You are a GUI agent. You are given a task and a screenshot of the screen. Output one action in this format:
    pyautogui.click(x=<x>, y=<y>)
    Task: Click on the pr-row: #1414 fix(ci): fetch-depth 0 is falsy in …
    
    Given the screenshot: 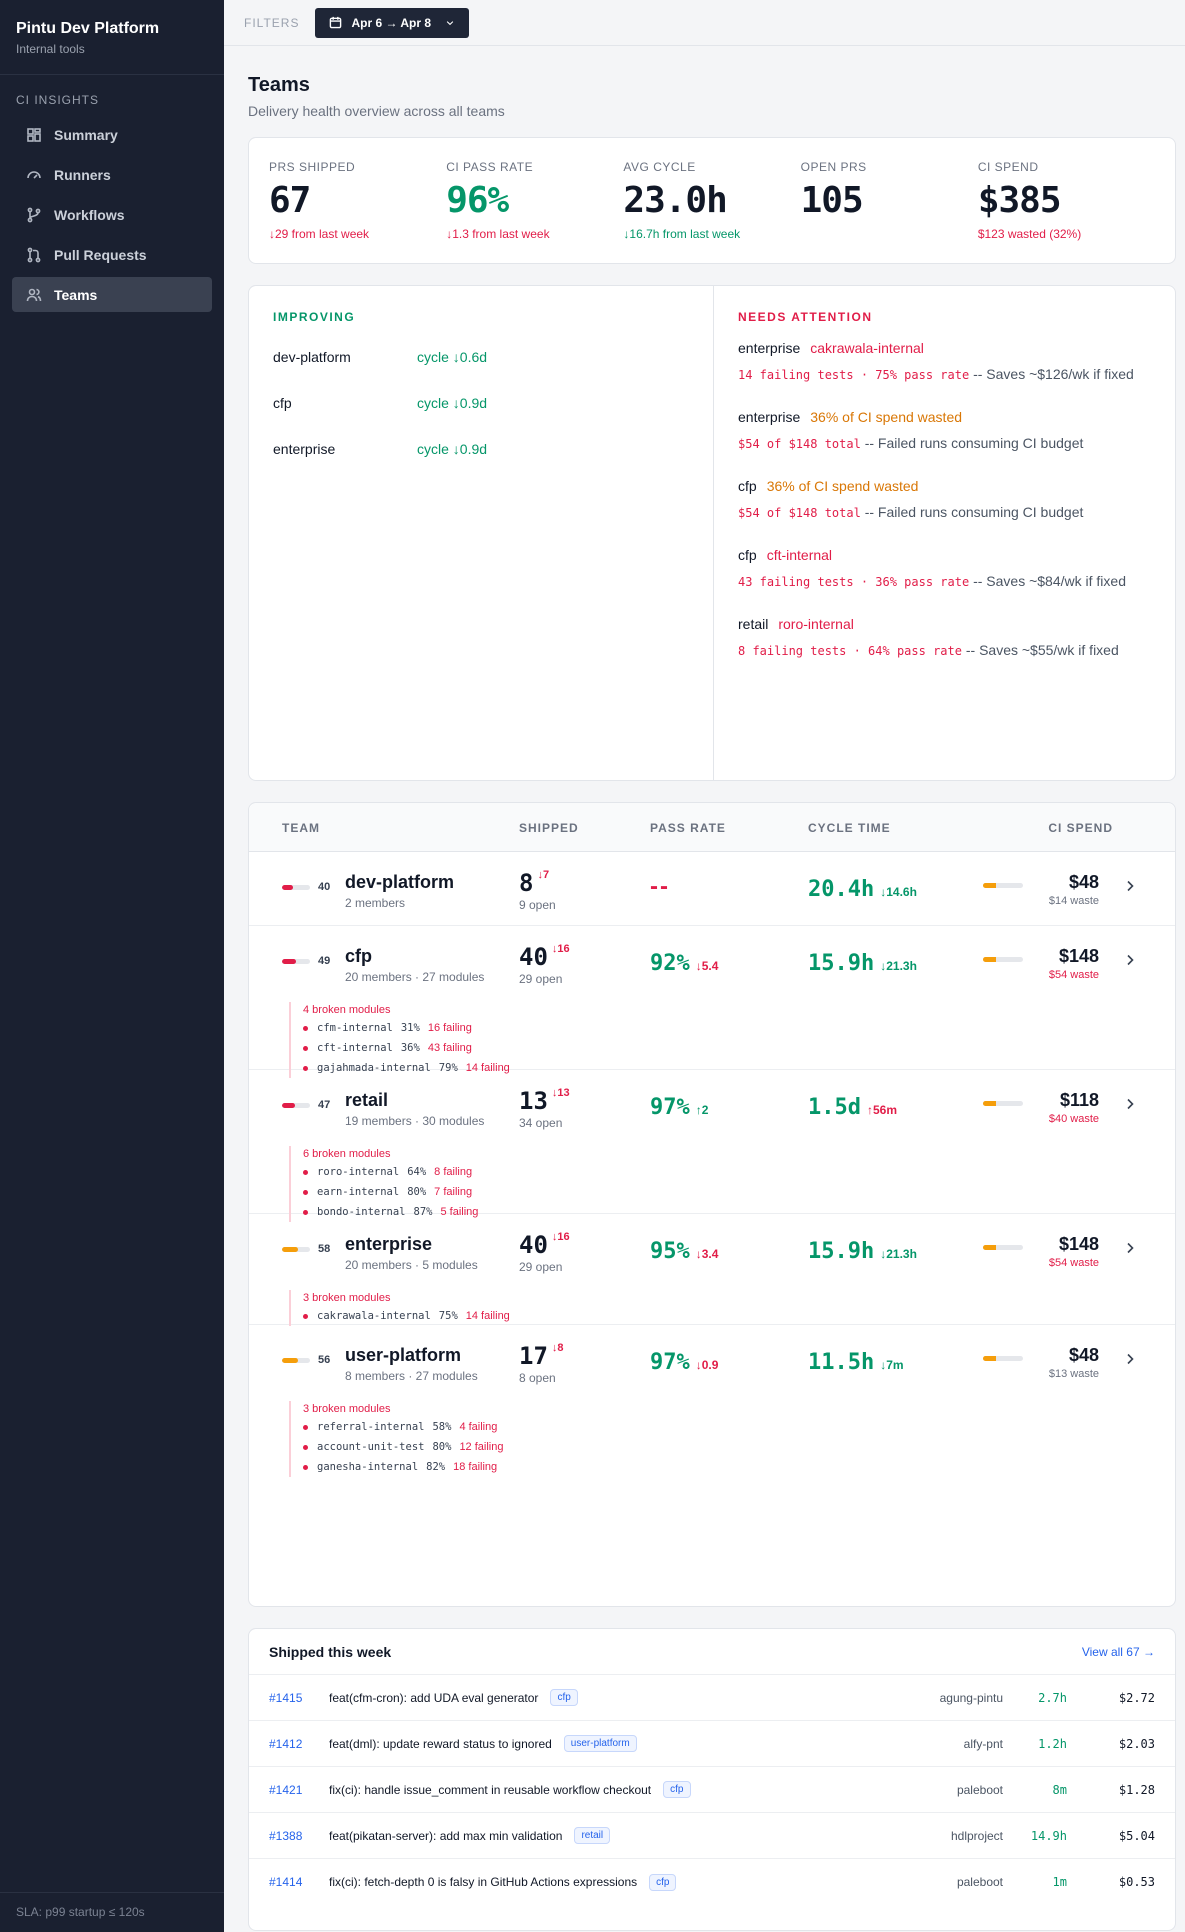 What is the action you would take?
    pyautogui.click(x=712, y=1882)
    